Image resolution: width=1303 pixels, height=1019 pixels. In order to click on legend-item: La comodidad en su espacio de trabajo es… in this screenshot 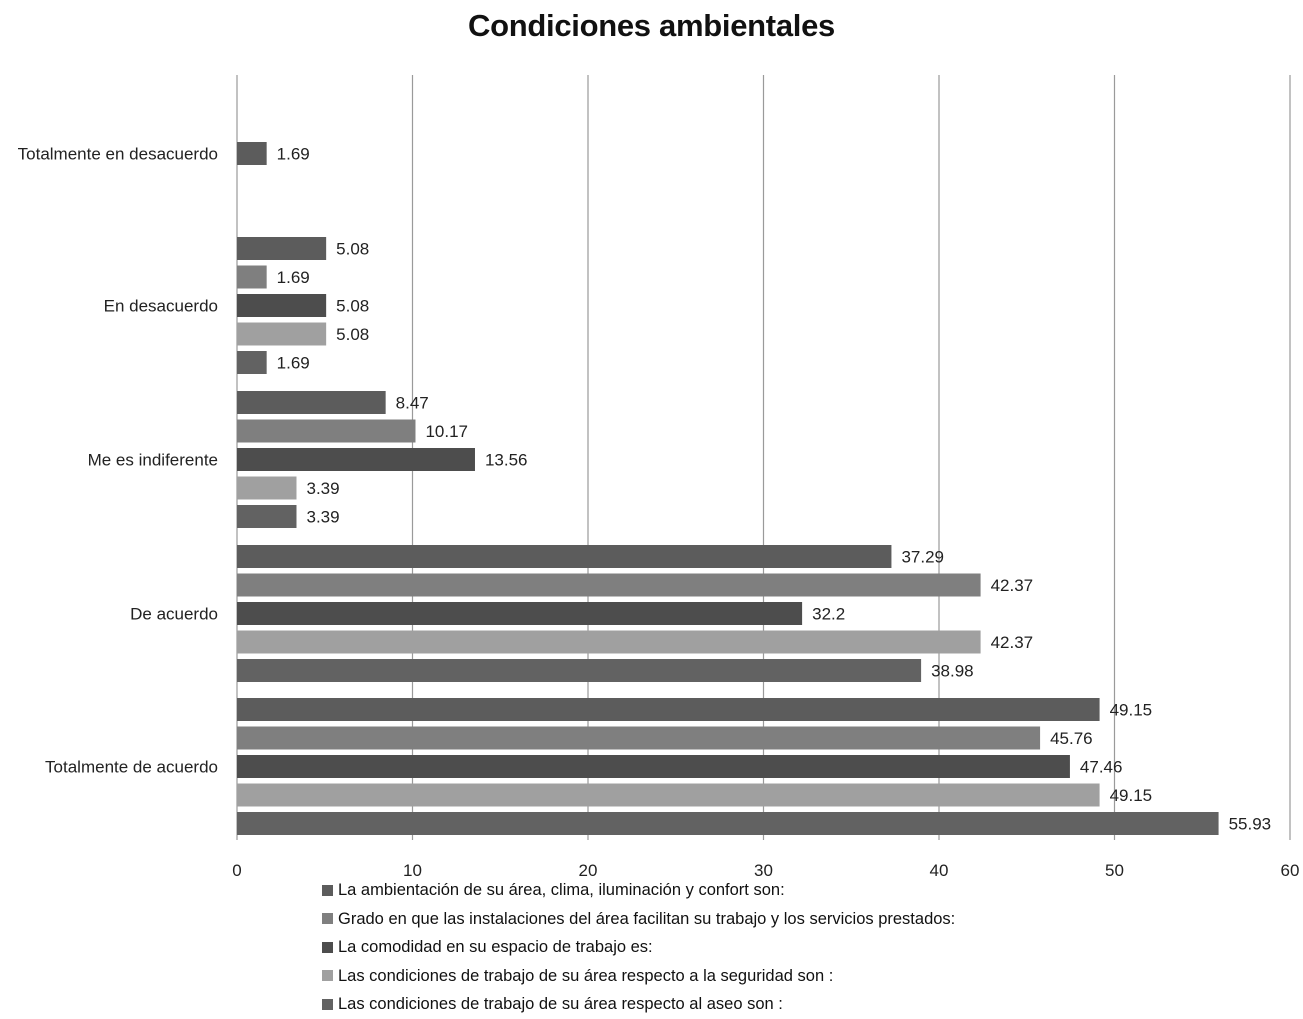, I will do `click(802, 947)`.